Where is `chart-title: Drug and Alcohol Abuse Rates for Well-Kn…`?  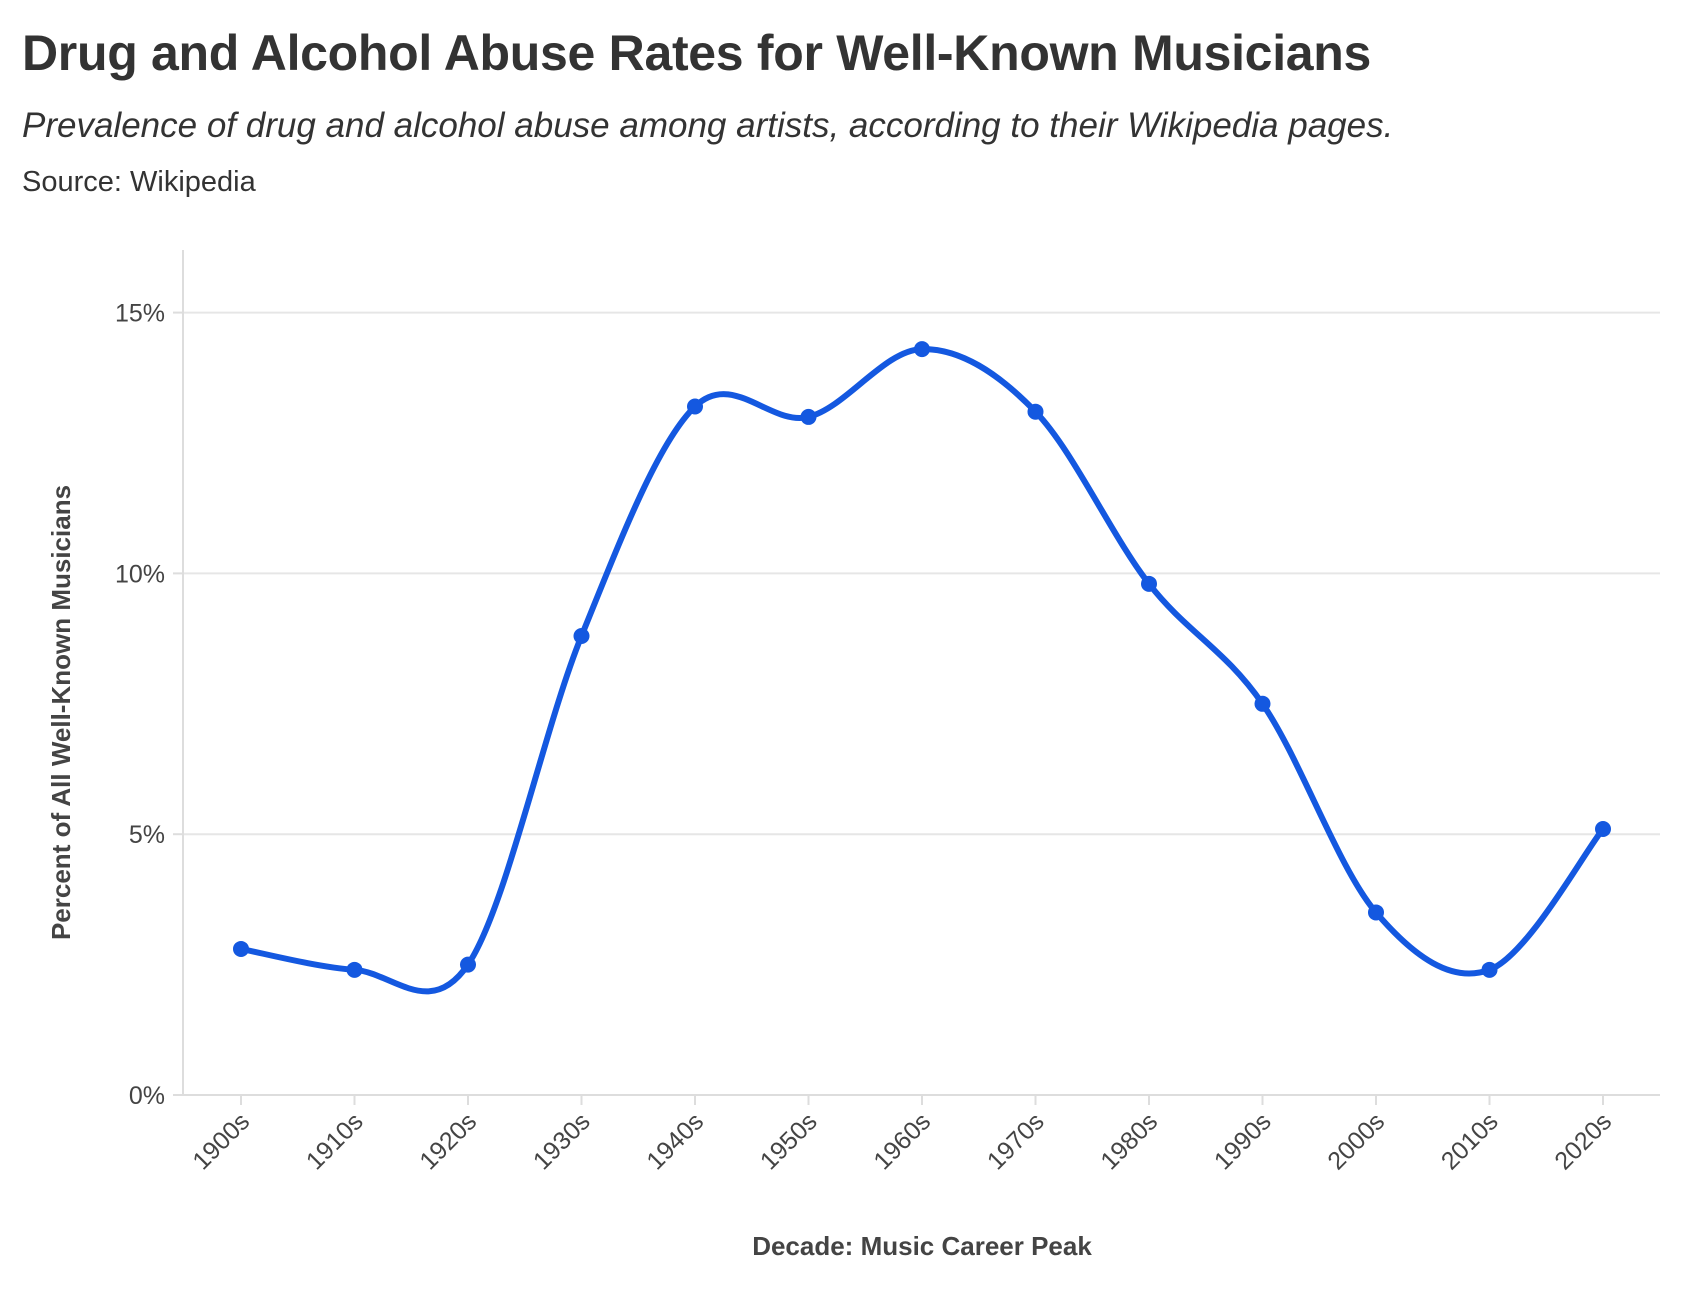
chart-title: Drug and Alcohol Abuse Rates for Well-Kn… is located at coordinates (697, 53).